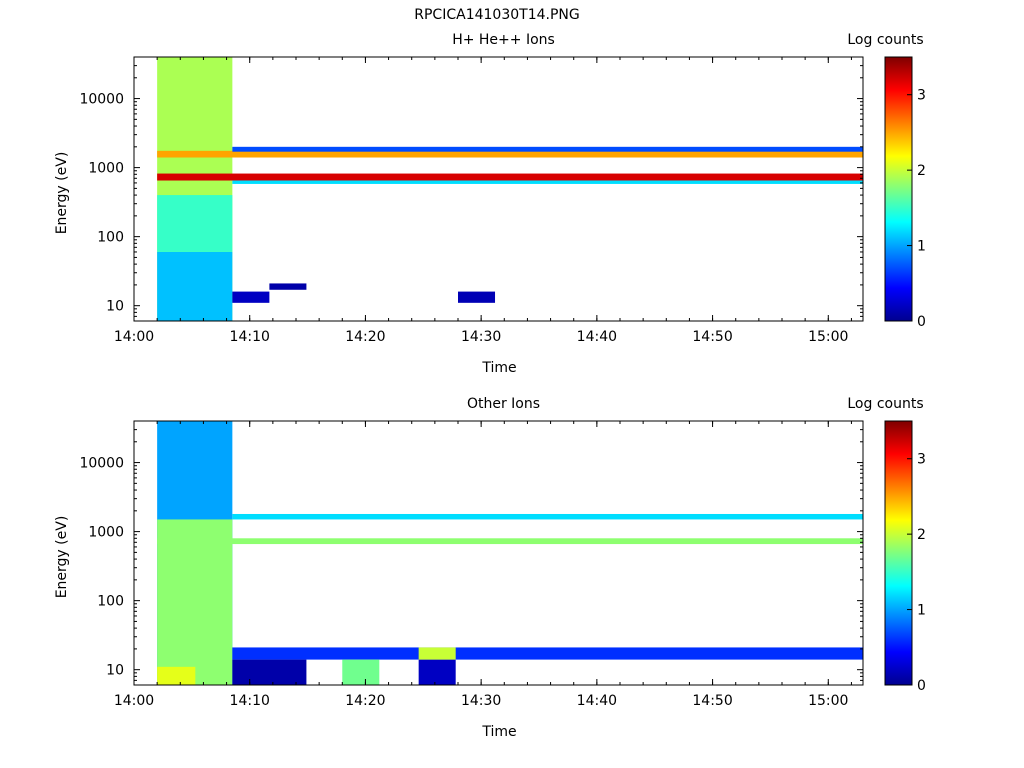  What do you see at coordinates (496, 15) in the screenshot?
I see `figure-title: RPCICA141030T14.PNG` at bounding box center [496, 15].